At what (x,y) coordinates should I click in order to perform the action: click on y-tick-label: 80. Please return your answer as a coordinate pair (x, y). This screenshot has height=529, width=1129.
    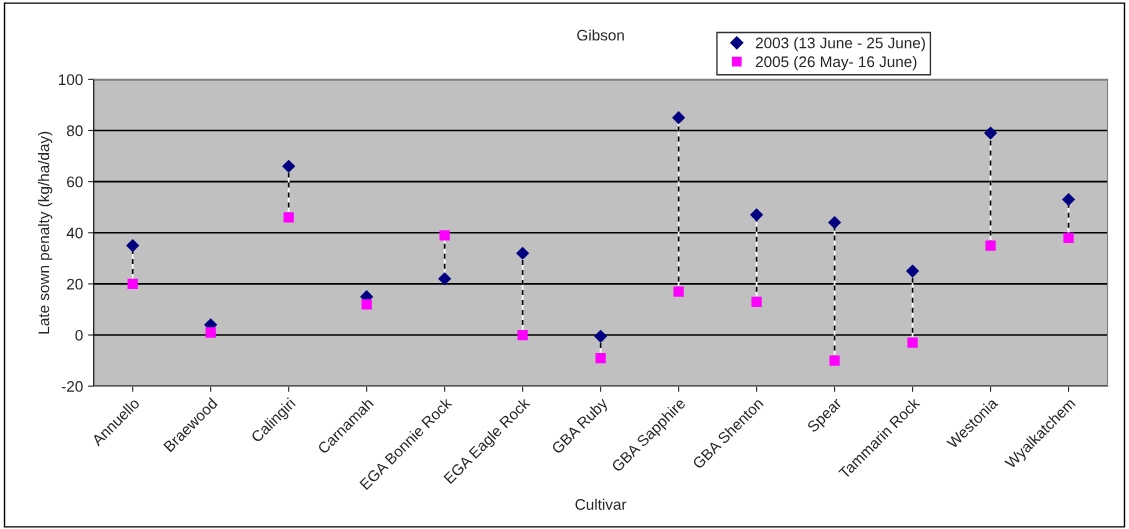
    Looking at the image, I should click on (74, 131).